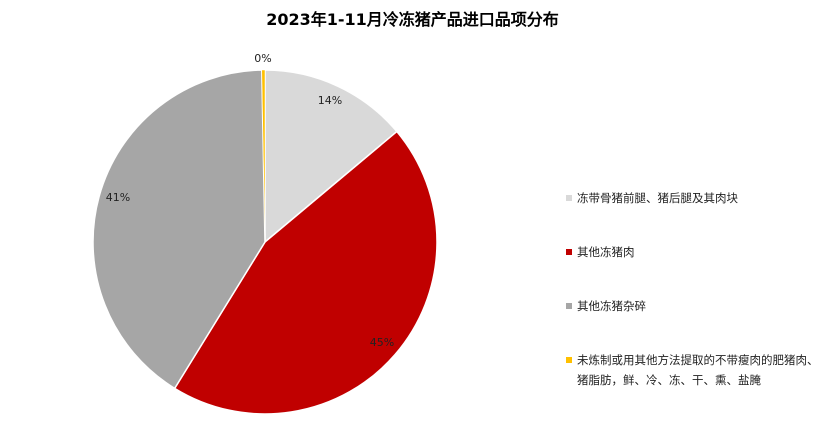  I want to click on legend-item: 未炼制或用其他方法提取的不带瘦肉的肥猪肉、猪脂肪，鲜、冷、冻、干、熏、盐腌, so click(694, 370).